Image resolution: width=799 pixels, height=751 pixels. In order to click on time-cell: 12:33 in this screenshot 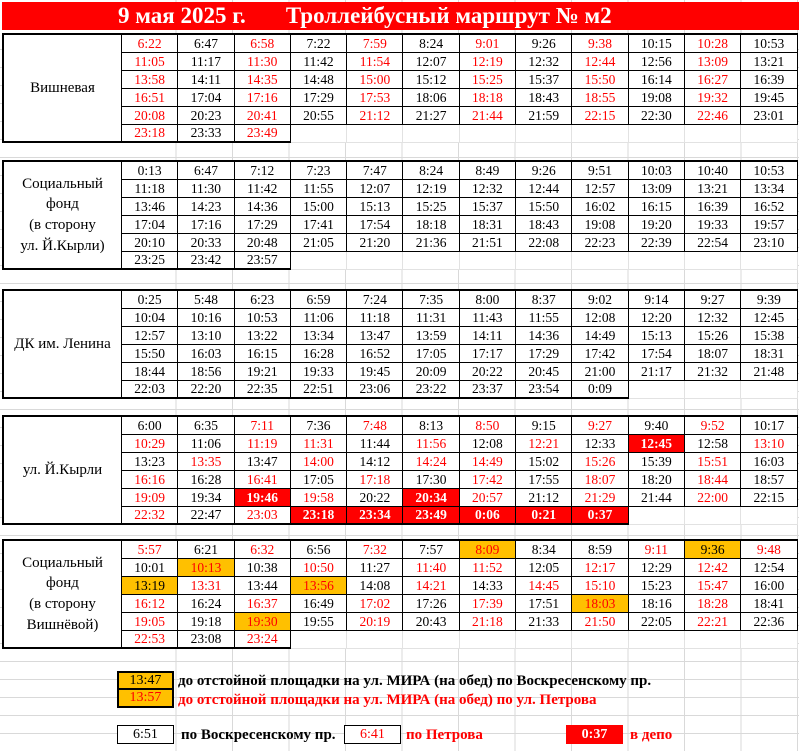, I will do `click(600, 444)`.